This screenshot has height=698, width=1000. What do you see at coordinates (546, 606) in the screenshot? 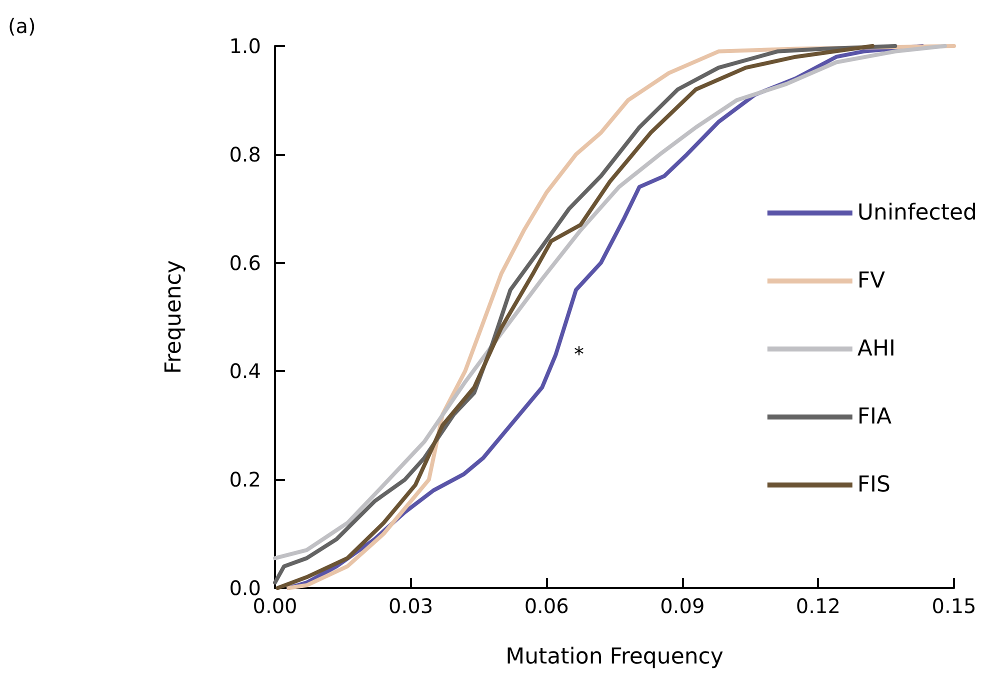
I see `x-tick-label: 0.06` at bounding box center [546, 606].